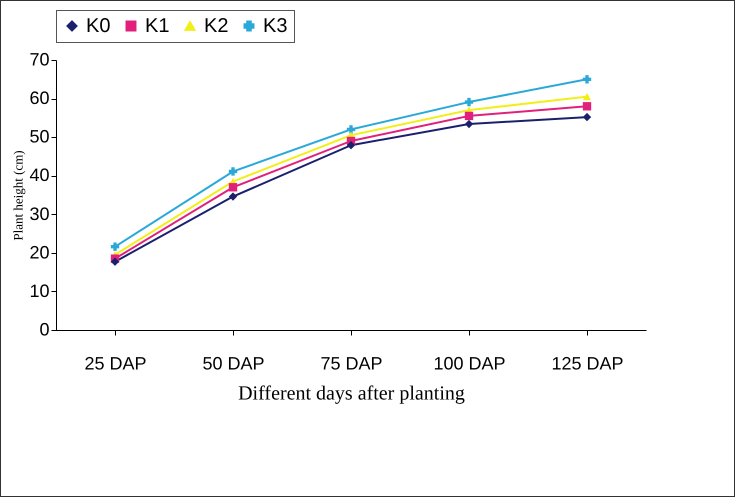 This screenshot has width=739, height=501. I want to click on y-tick-label: 60, so click(39, 98).